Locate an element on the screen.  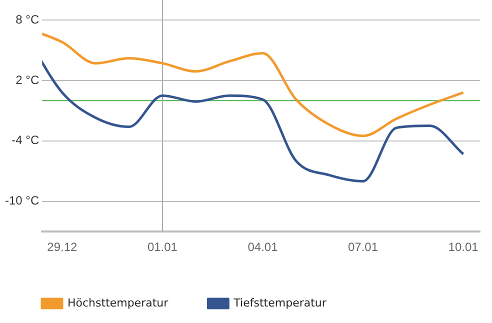
x-tick-label: 10.01 is located at coordinates (463, 247).